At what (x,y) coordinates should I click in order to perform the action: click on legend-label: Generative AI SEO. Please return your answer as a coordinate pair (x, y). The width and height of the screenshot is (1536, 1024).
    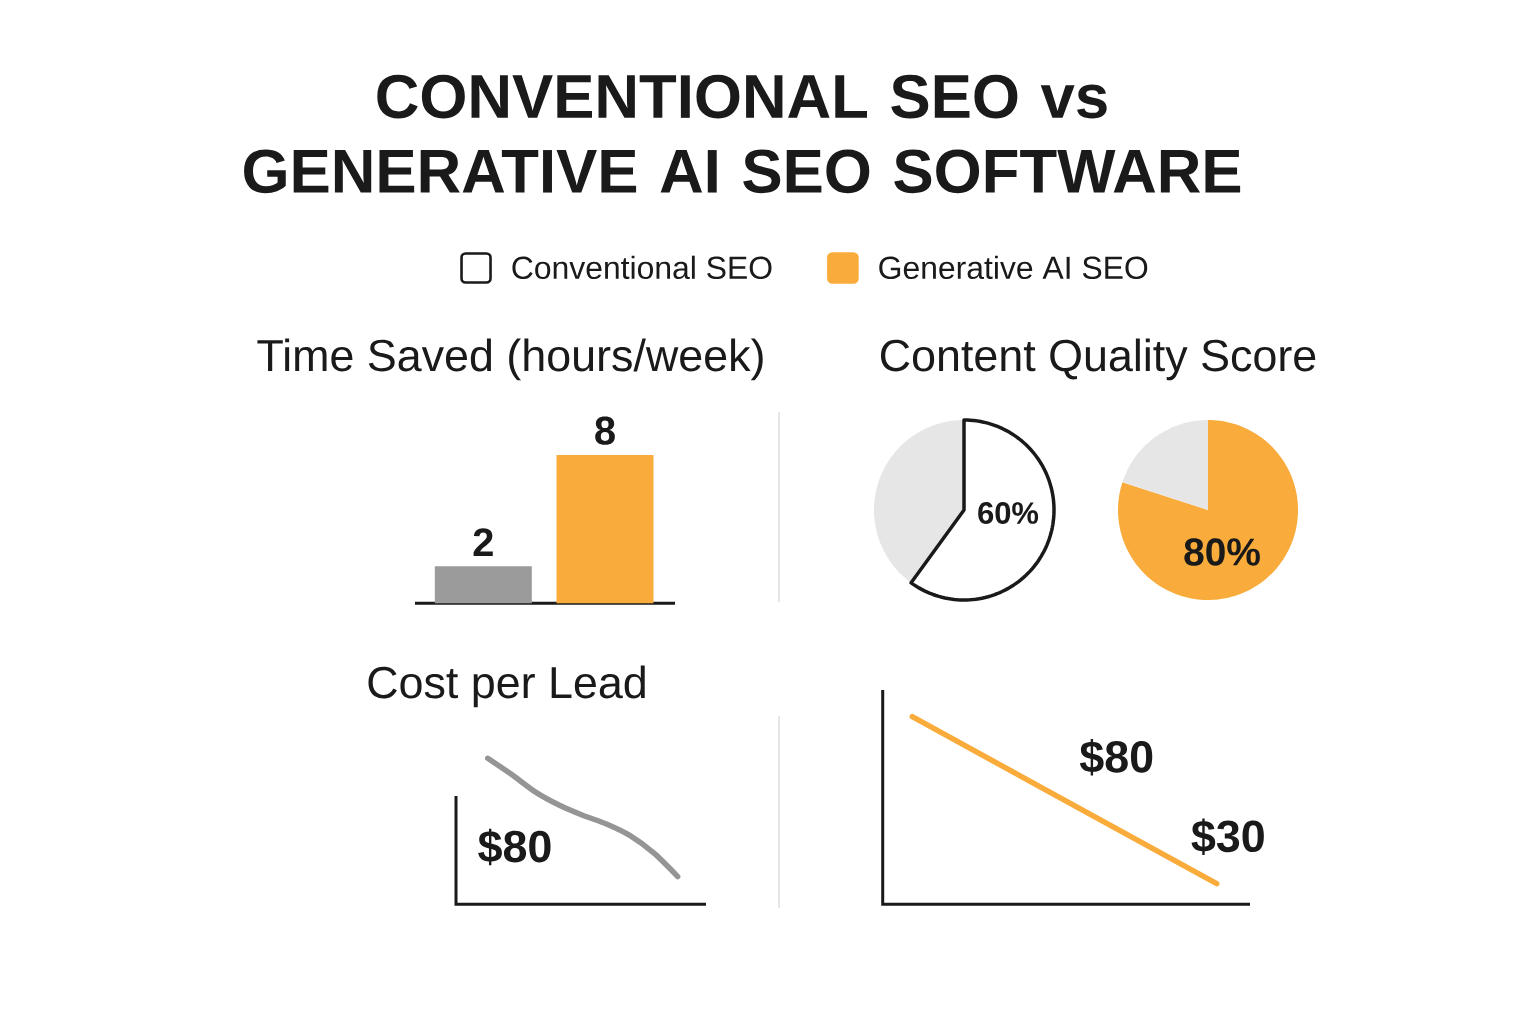
    Looking at the image, I should click on (1013, 267).